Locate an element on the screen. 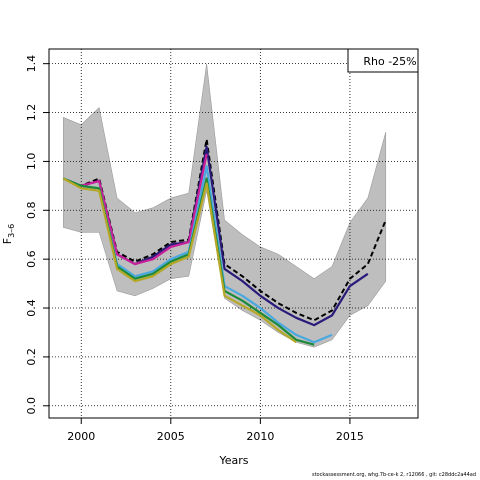 The height and width of the screenshot is (480, 480). x-axis: 2000 2005 2010 2015 is located at coordinates (215, 430).